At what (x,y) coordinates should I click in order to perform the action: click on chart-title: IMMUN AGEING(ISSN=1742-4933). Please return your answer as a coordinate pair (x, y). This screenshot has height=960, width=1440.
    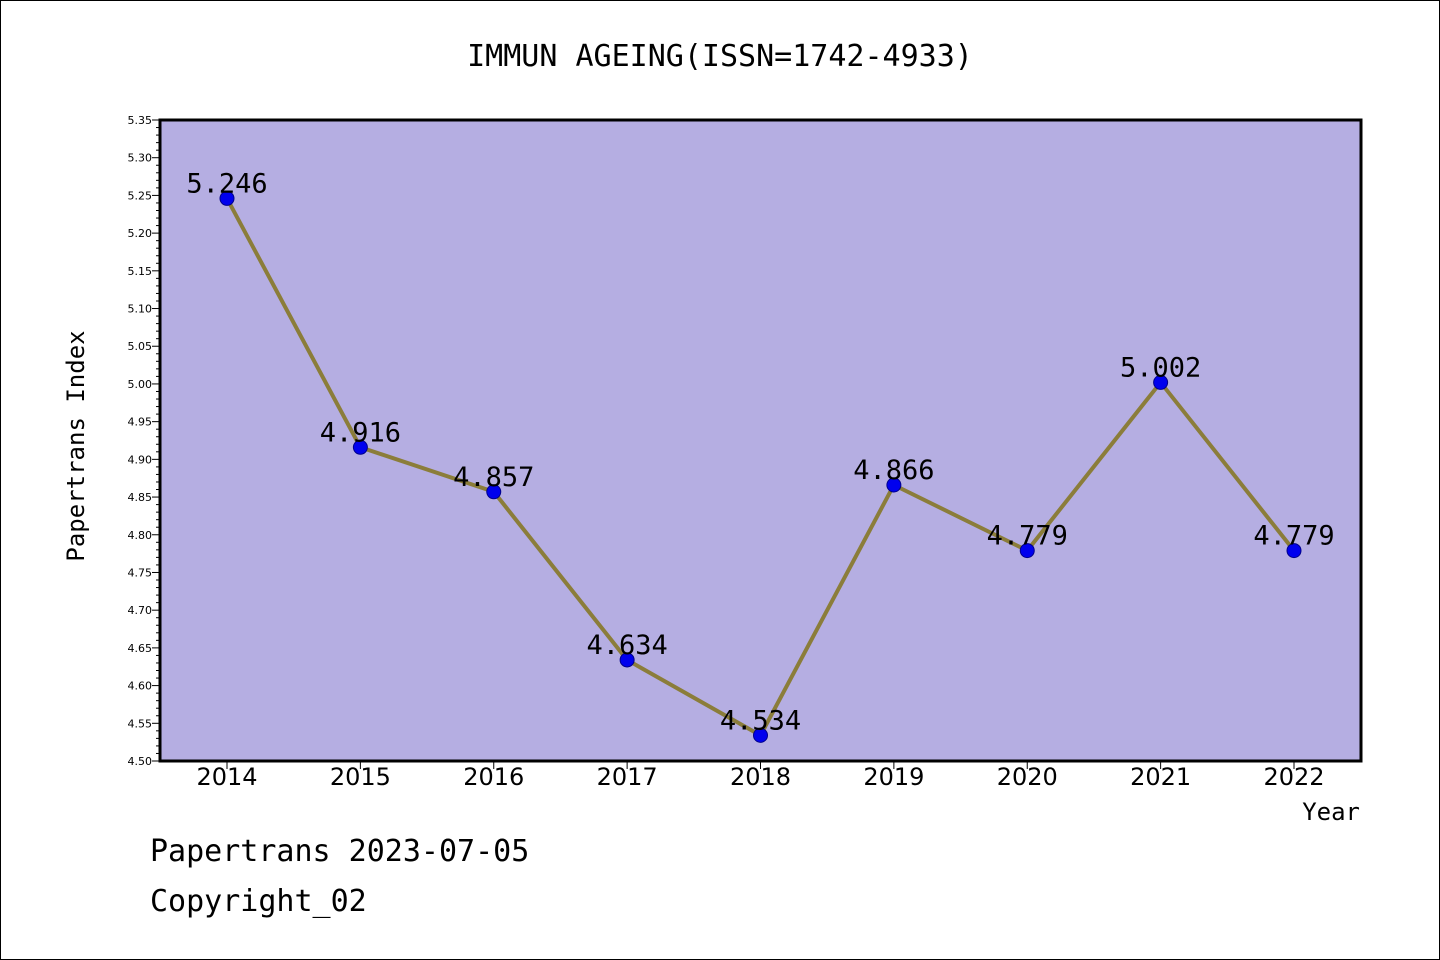
    Looking at the image, I should click on (720, 56).